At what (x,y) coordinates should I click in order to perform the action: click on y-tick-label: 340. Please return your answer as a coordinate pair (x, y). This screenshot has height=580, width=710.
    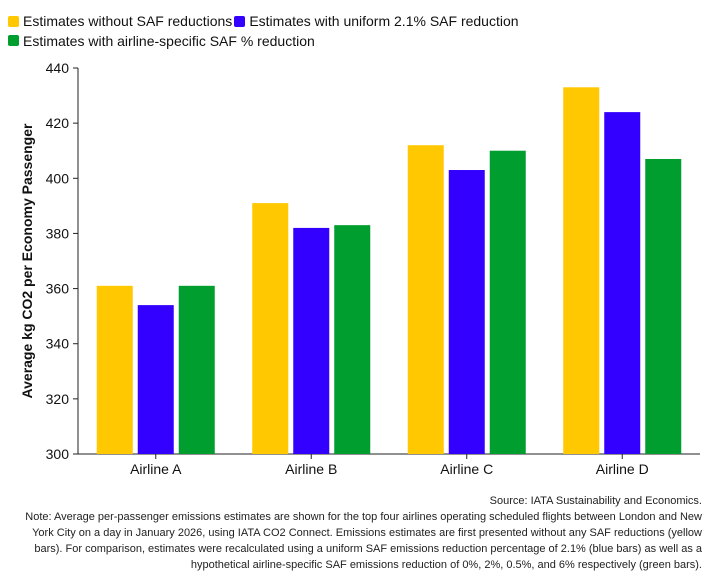
    Looking at the image, I should click on (58, 344).